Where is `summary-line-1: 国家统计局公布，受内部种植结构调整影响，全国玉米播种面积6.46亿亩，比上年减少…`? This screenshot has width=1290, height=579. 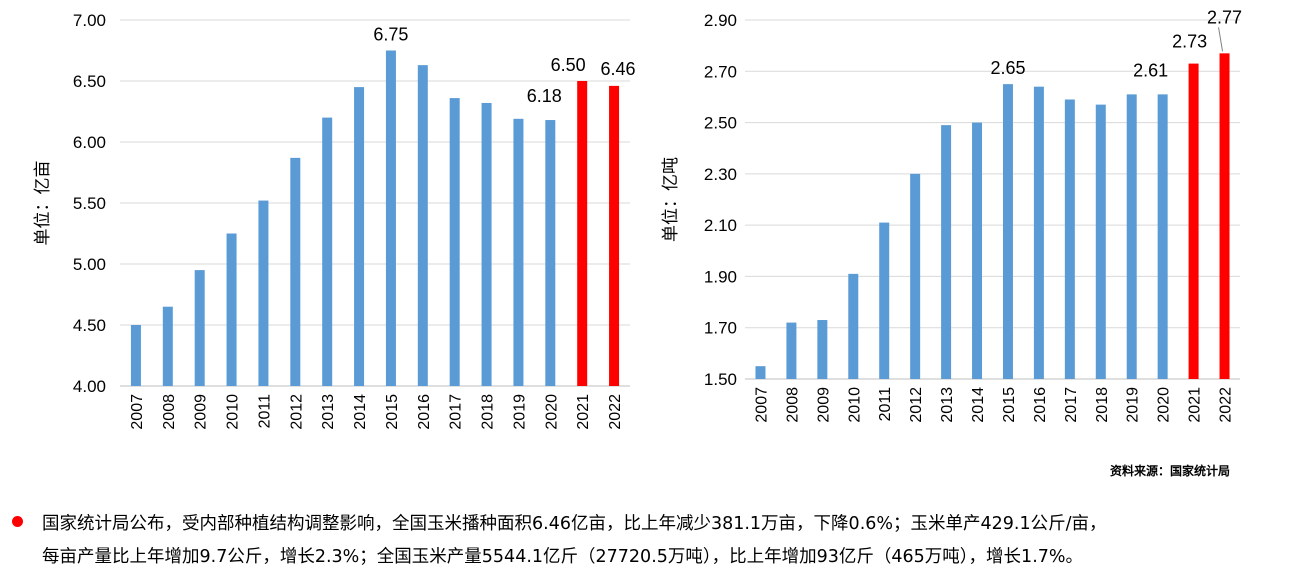 summary-line-1: 国家统计局公布，受内部种植结构调整影响，全国玉米播种面积6.46亿亩，比上年减少… is located at coordinates (574, 524).